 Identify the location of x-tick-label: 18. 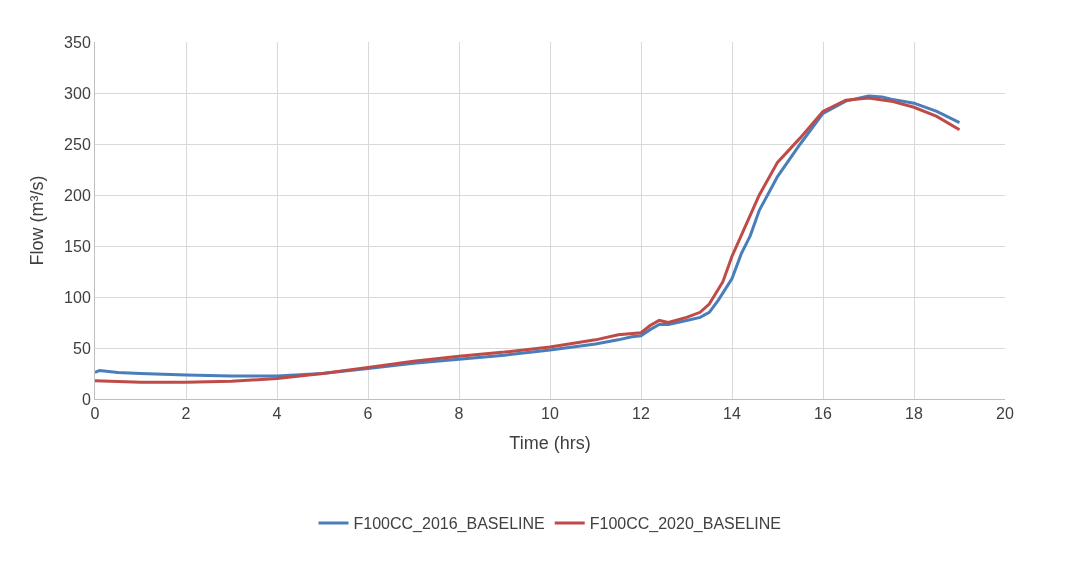
(914, 414).